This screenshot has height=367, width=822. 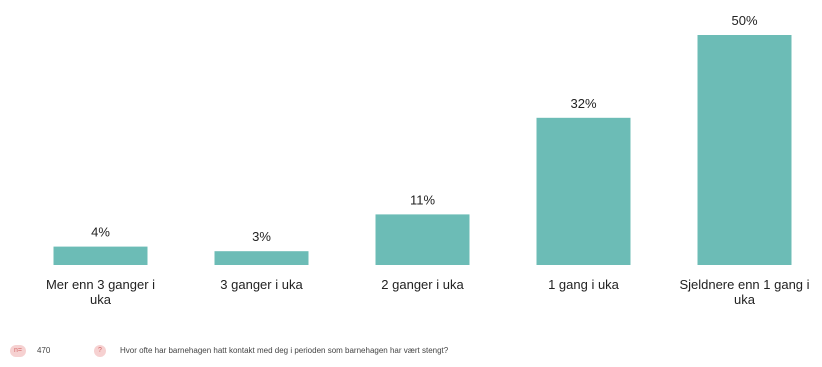 What do you see at coordinates (100, 351) in the screenshot?
I see `question-icon: ?` at bounding box center [100, 351].